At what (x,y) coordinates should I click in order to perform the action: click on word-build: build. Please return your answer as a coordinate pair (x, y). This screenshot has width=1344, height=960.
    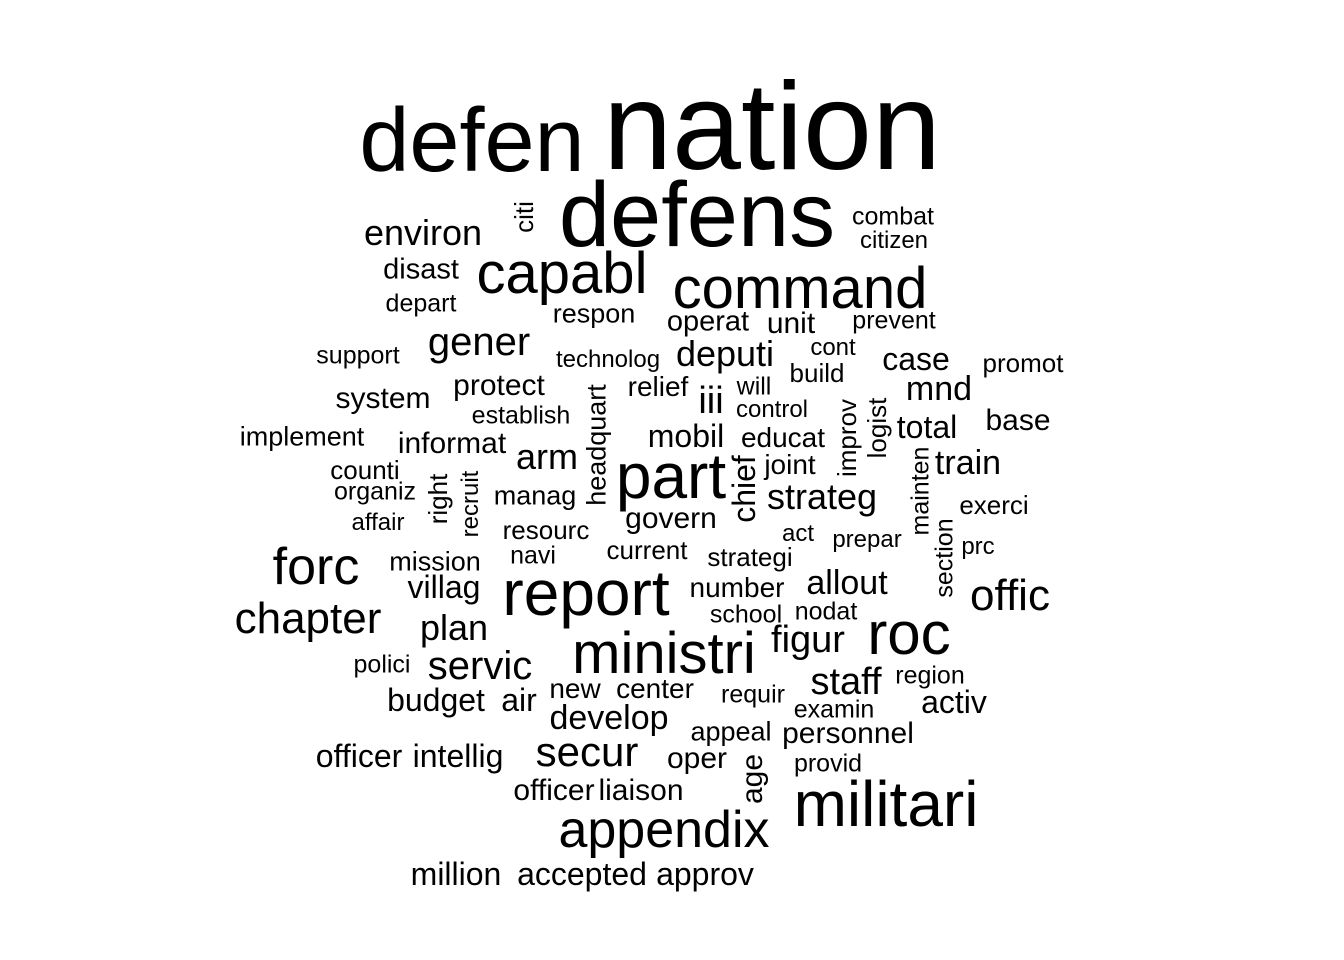
    Looking at the image, I should click on (817, 373).